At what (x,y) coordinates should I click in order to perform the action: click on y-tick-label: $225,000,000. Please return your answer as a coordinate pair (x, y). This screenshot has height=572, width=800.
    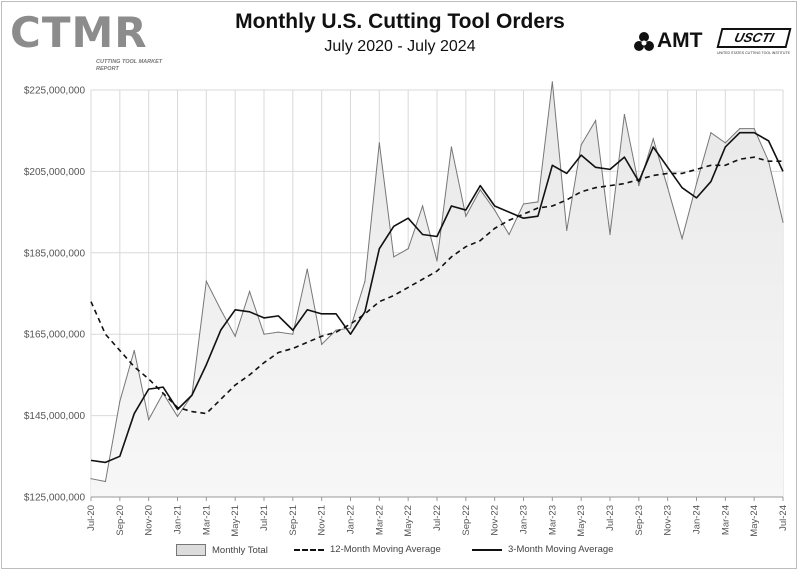
    Looking at the image, I should click on (55, 91).